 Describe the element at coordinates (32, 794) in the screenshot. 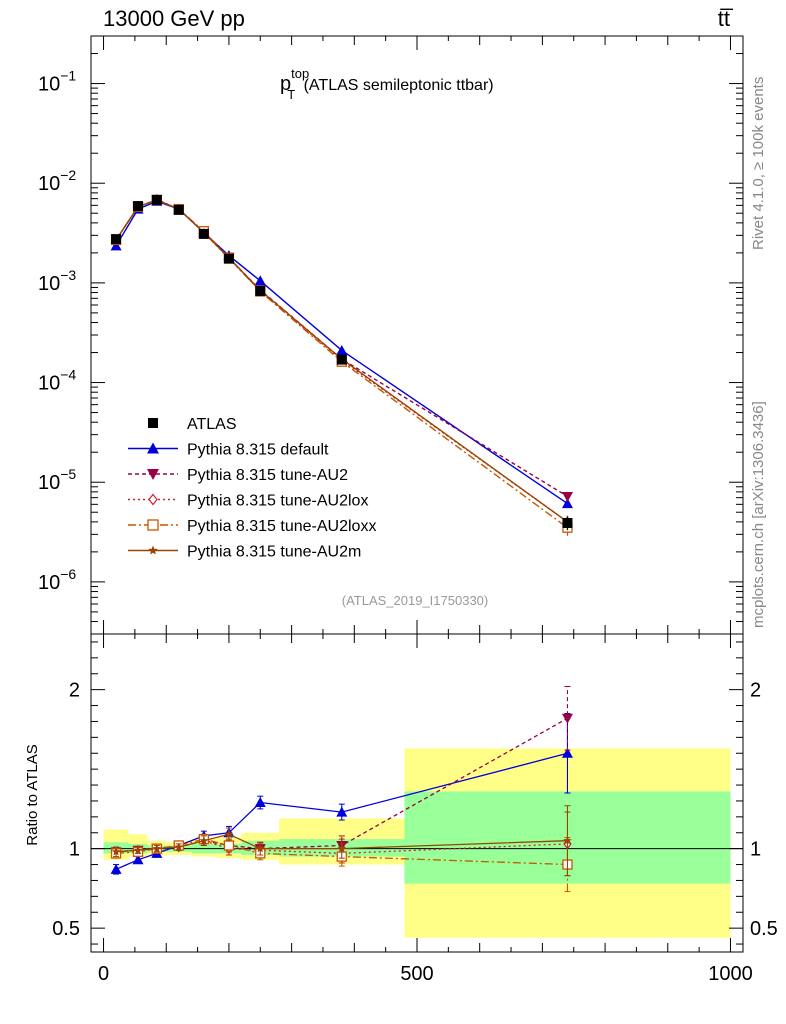

I see `ratio-ylabel: Ratio to ATLAS` at that location.